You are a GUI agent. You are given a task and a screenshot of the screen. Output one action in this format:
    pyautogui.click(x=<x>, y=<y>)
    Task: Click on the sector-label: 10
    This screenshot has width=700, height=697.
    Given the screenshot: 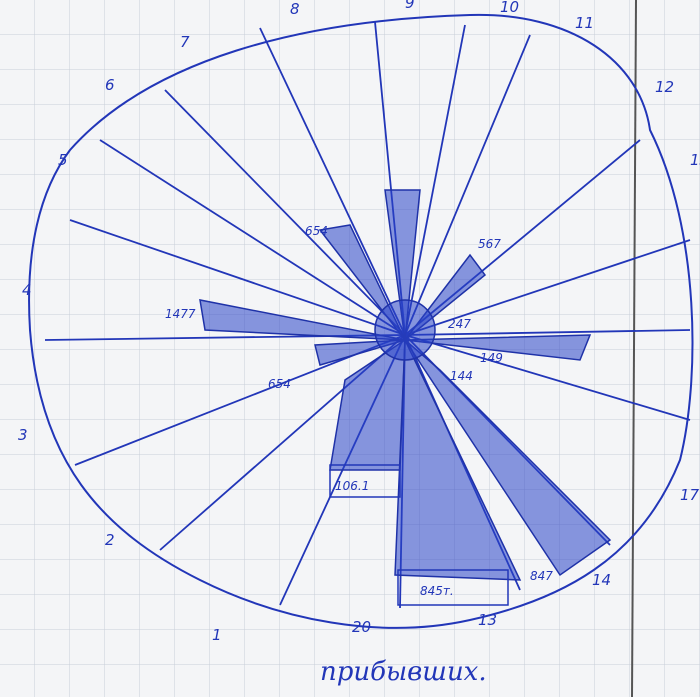 What is the action you would take?
    pyautogui.click(x=509, y=8)
    